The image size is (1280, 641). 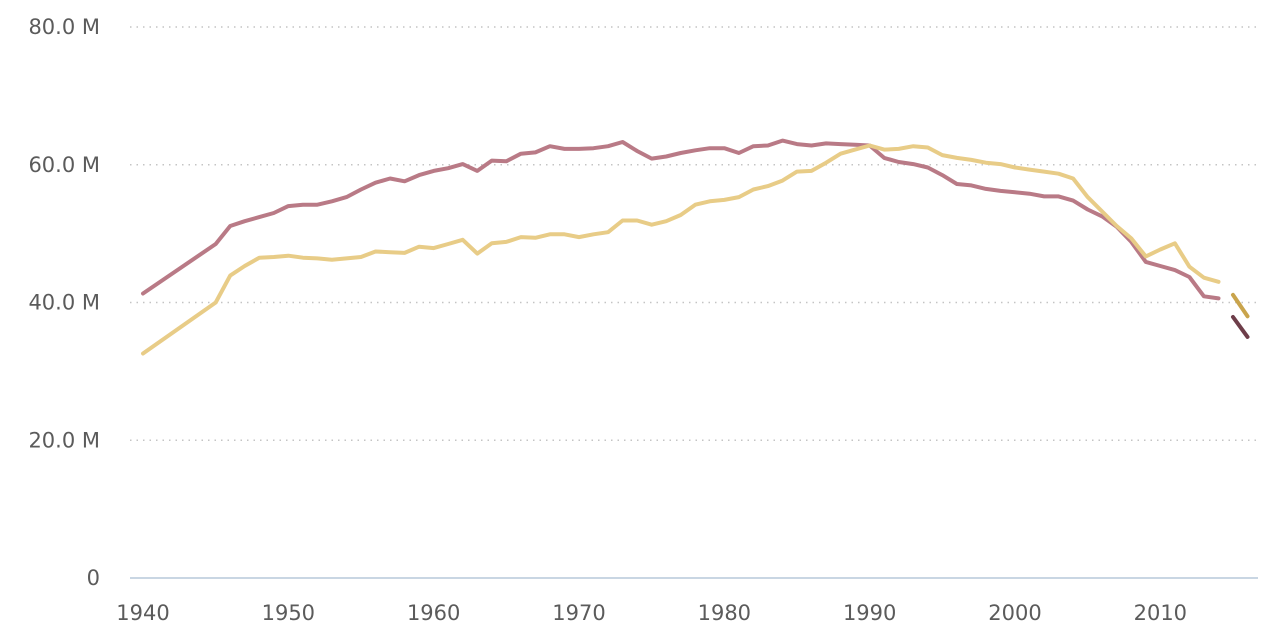 I want to click on x-tick-label: 1940, so click(x=142, y=613).